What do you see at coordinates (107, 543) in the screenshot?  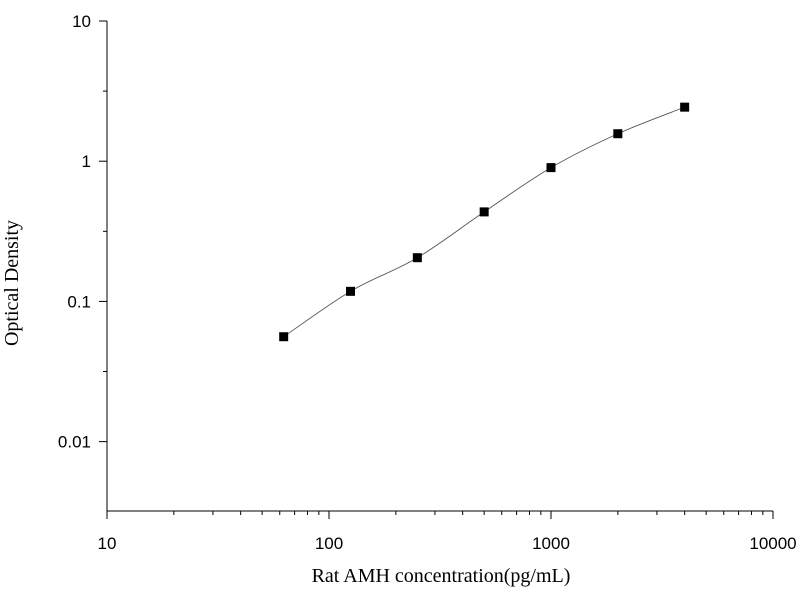 I see `x-tick-label: 10` at bounding box center [107, 543].